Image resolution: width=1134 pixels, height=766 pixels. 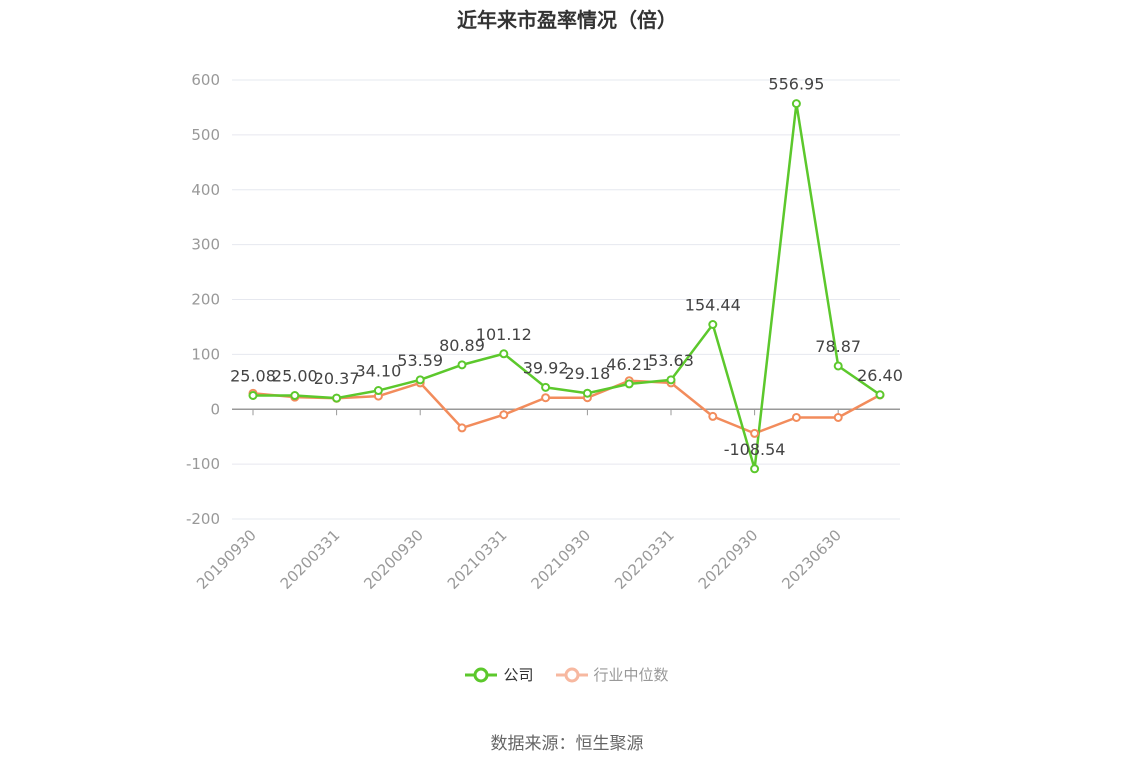 What do you see at coordinates (205, 245) in the screenshot?
I see `y-tick-label: 300` at bounding box center [205, 245].